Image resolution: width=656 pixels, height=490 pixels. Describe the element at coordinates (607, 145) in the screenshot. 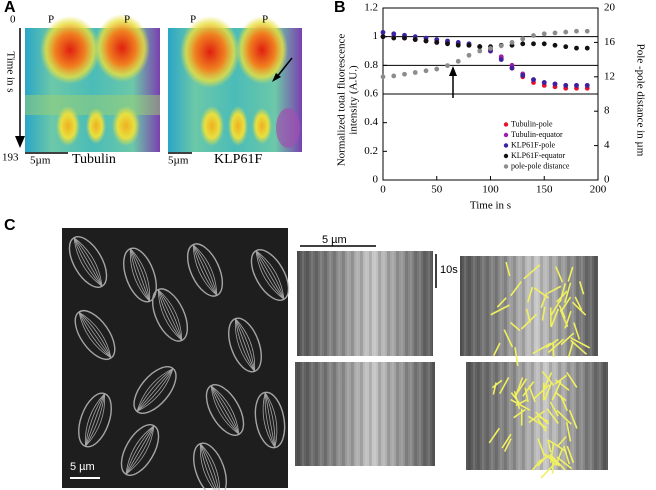

I see `y2-tick-label: 4` at that location.